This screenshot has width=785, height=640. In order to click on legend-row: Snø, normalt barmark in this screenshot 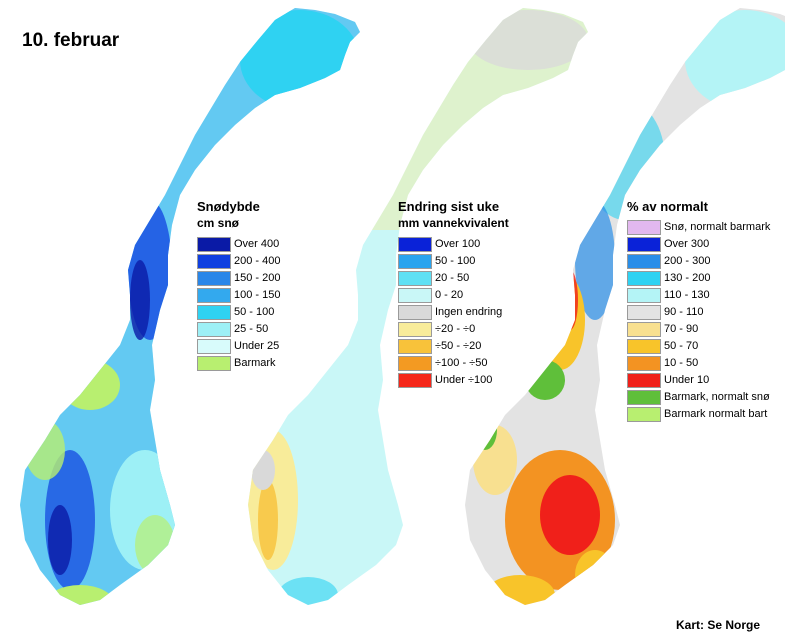, I will do `click(698, 227)`.